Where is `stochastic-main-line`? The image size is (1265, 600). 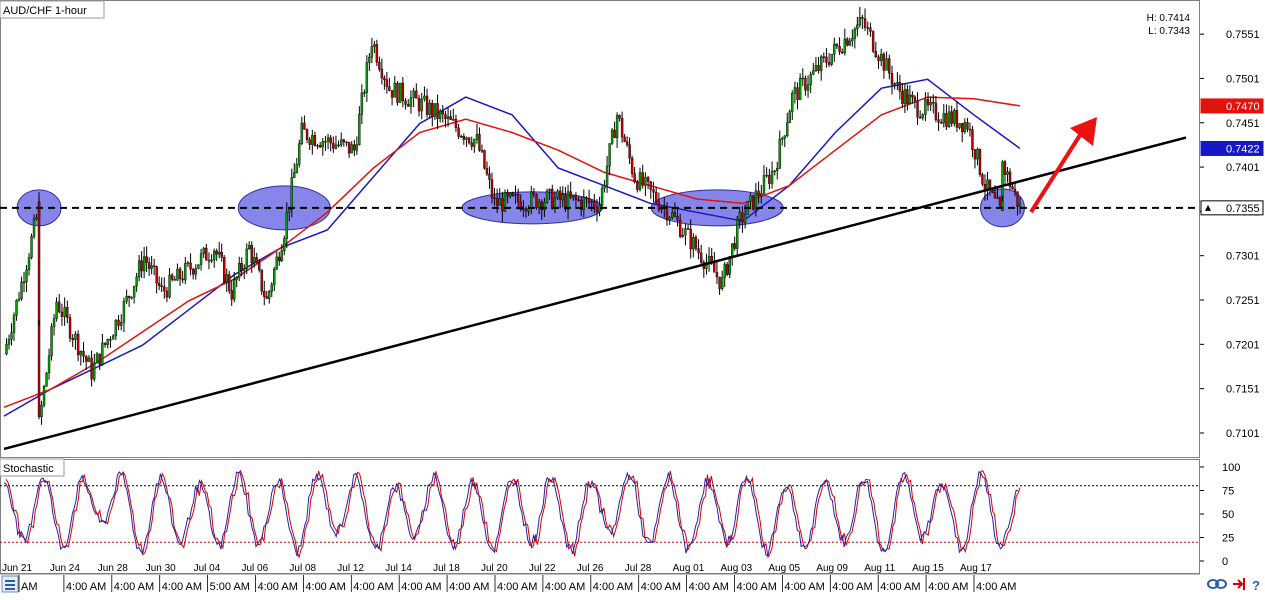
stochastic-main-line is located at coordinates (511, 513).